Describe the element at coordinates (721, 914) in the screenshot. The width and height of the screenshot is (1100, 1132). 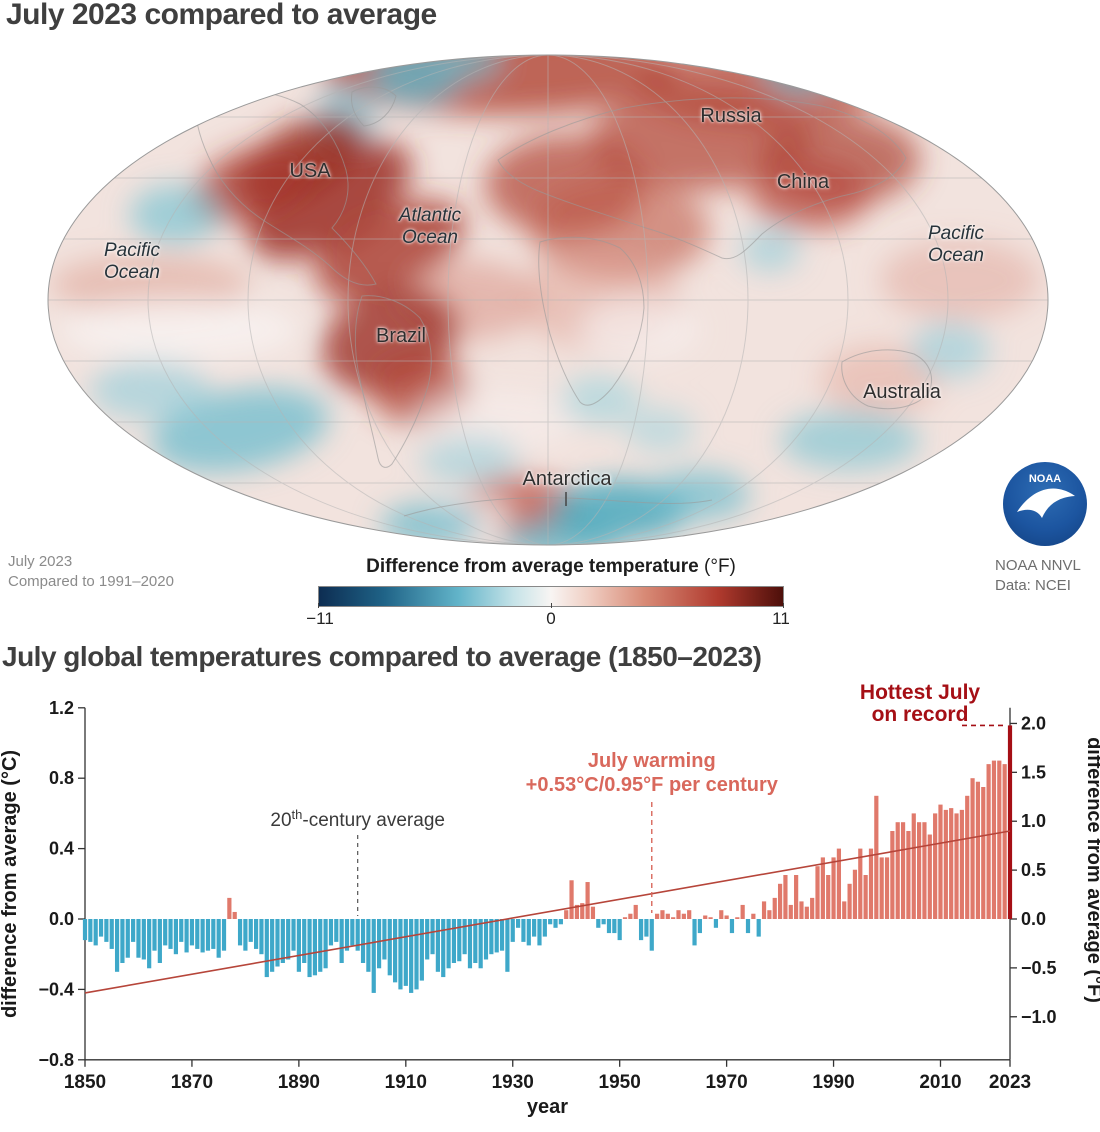
I see `temp-bar-1969` at that location.